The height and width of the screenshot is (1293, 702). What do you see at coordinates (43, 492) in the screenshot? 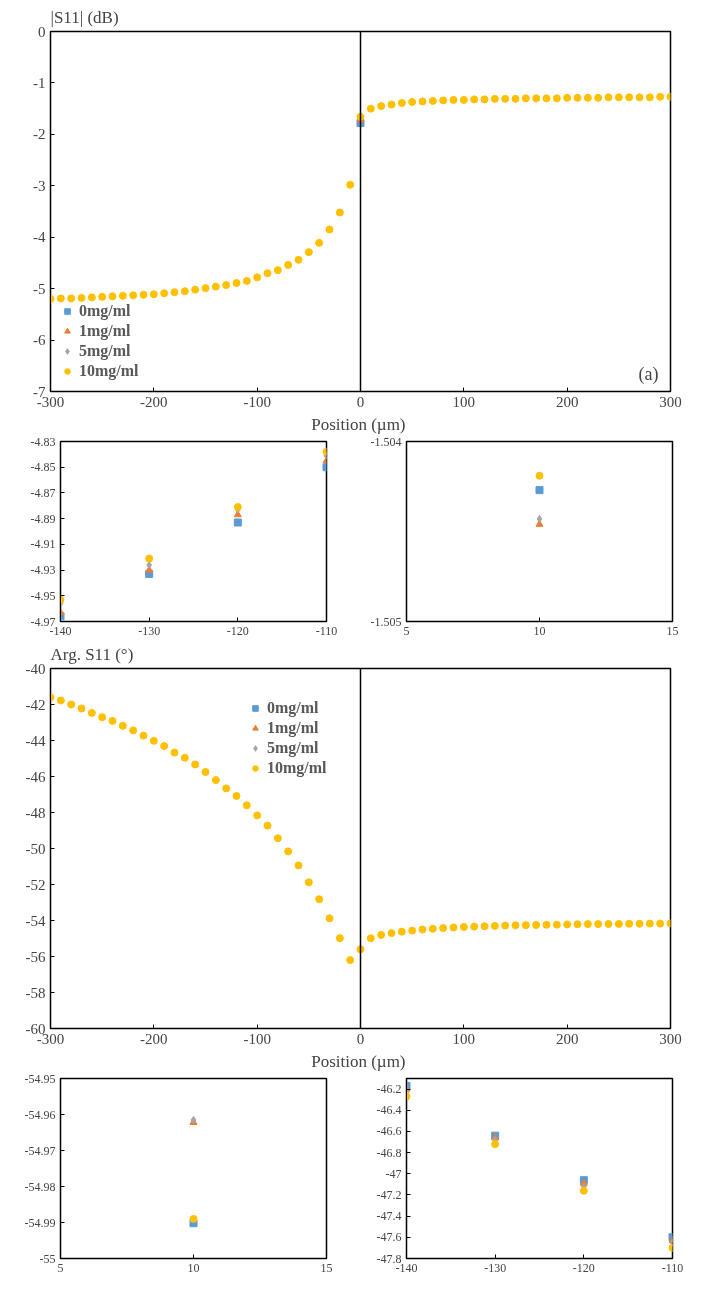
I see `y-tick-label: -4.87` at bounding box center [43, 492].